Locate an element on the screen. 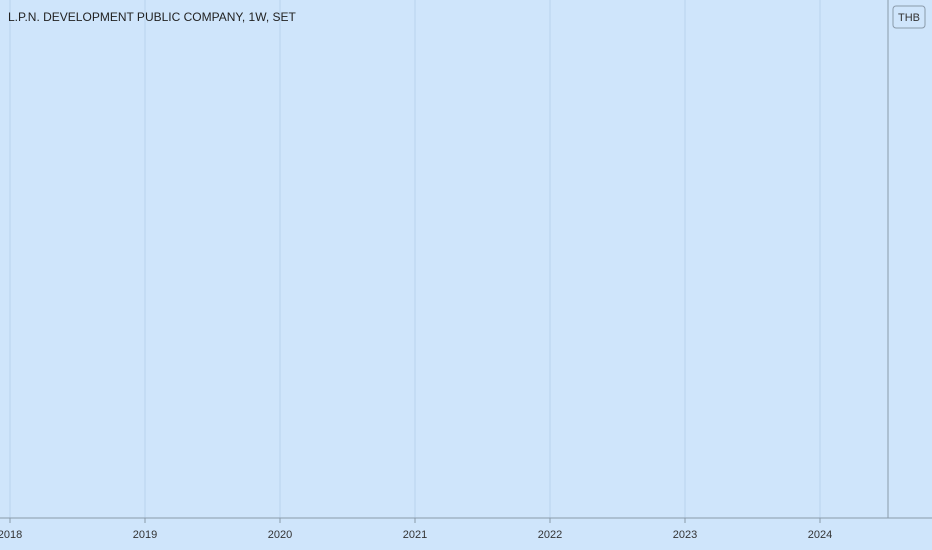 The image size is (932, 550). time-tick-label: 2021 is located at coordinates (415, 535).